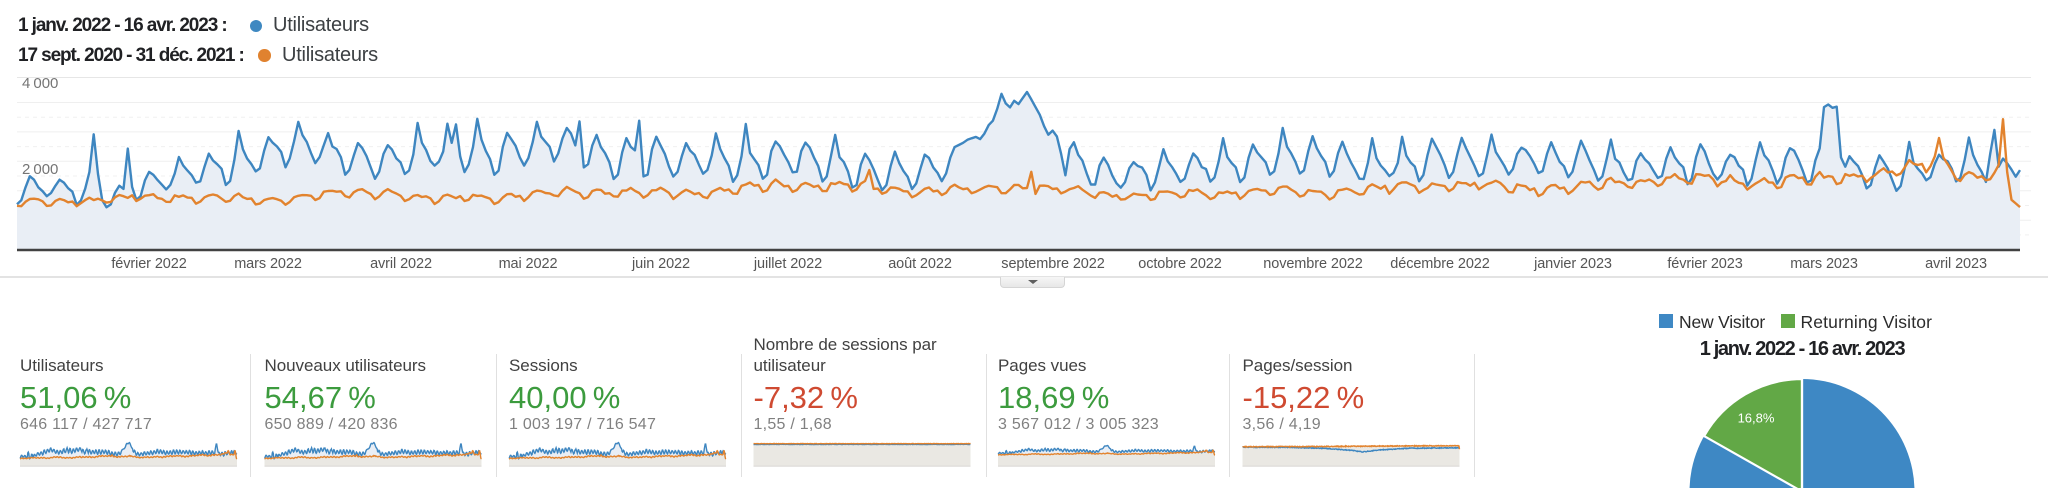  What do you see at coordinates (1756, 418) in the screenshot?
I see `svg-text: 16,8%` at bounding box center [1756, 418].